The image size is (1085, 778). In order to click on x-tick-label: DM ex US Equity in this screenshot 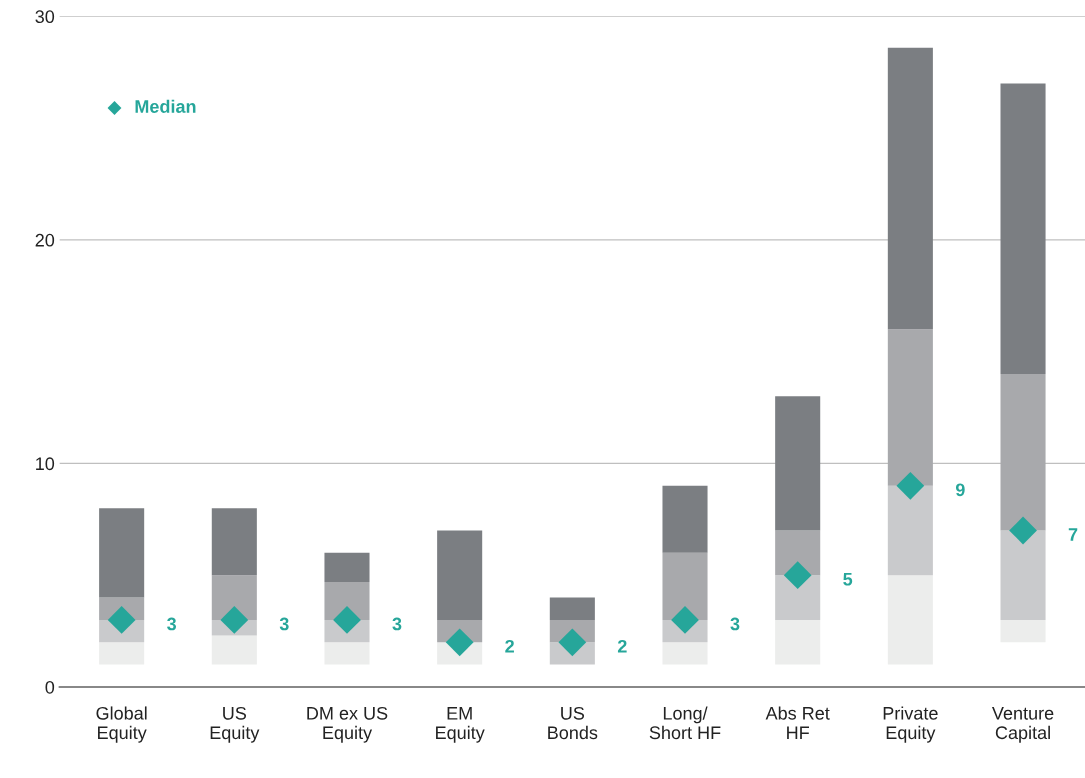, I will do `click(347, 724)`.